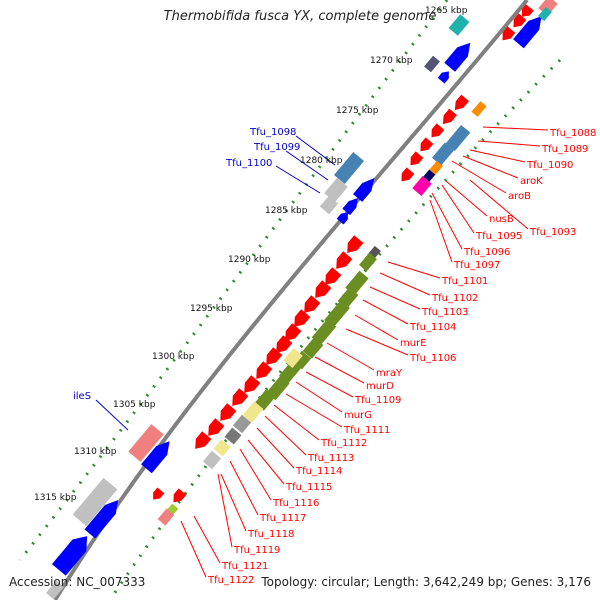 The height and width of the screenshot is (600, 600). I want to click on gene-label: mraY, so click(389, 373).